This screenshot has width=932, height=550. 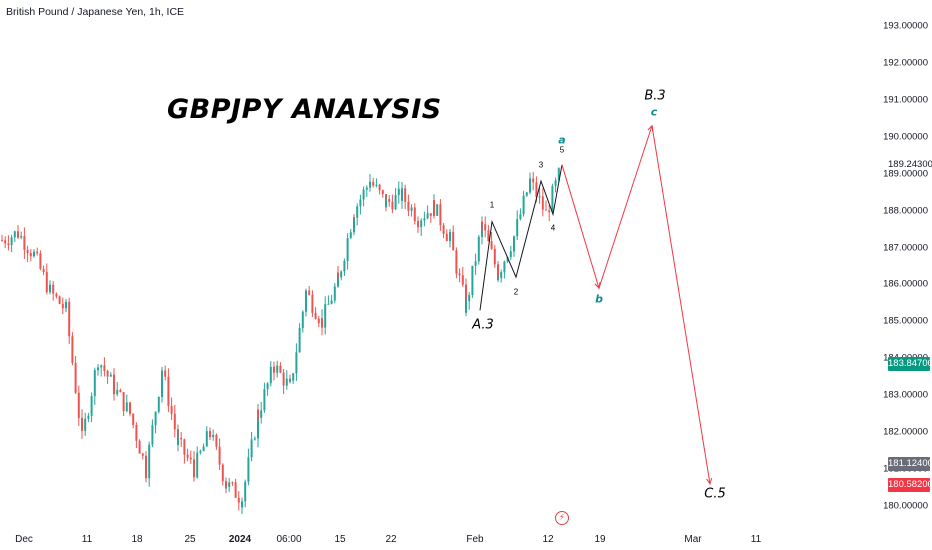 What do you see at coordinates (87, 539) in the screenshot?
I see `time-tick-label: 11` at bounding box center [87, 539].